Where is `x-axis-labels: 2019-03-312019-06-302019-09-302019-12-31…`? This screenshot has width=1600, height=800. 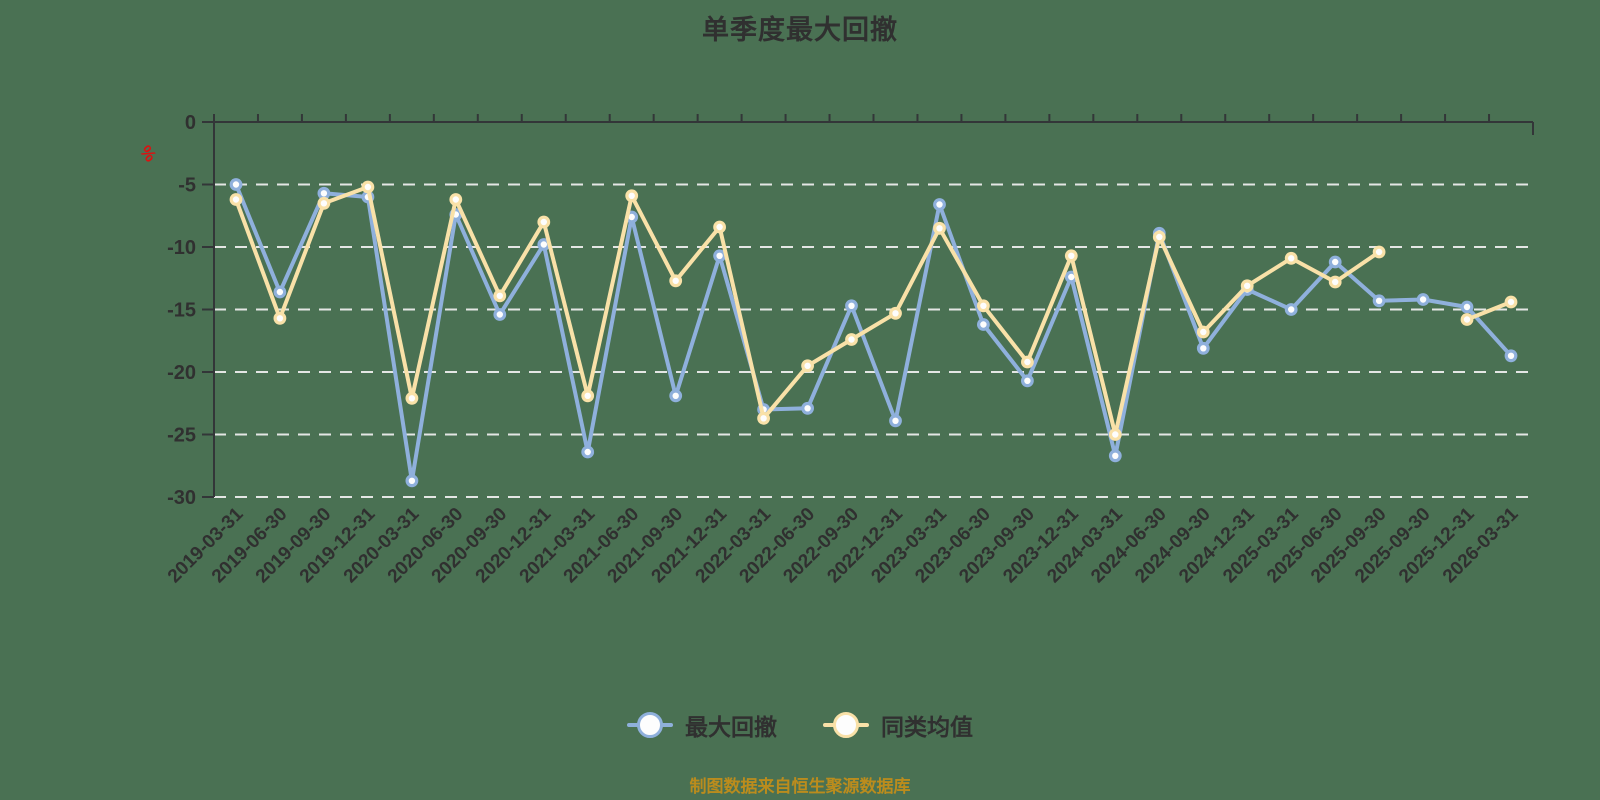
x-axis-labels: 2019-03-312019-06-302019-09-302019-12-31… is located at coordinates (843, 545).